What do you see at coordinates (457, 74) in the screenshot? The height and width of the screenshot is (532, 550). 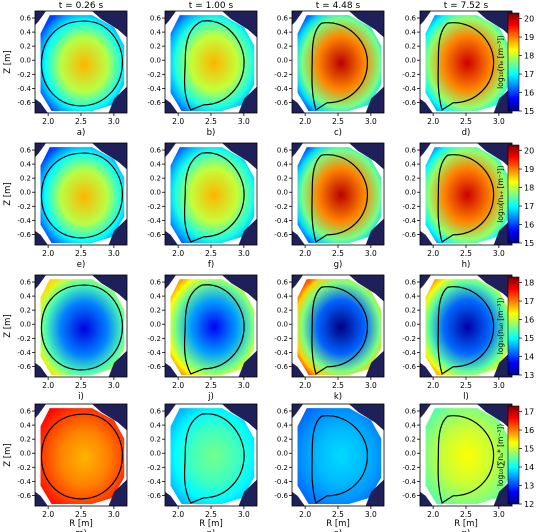 I see `panel-d: 2.0 2.5 3.0 0.6 0.4 0.2 0.0 -0.2 -0.4 -0.6 d)` at bounding box center [457, 74].